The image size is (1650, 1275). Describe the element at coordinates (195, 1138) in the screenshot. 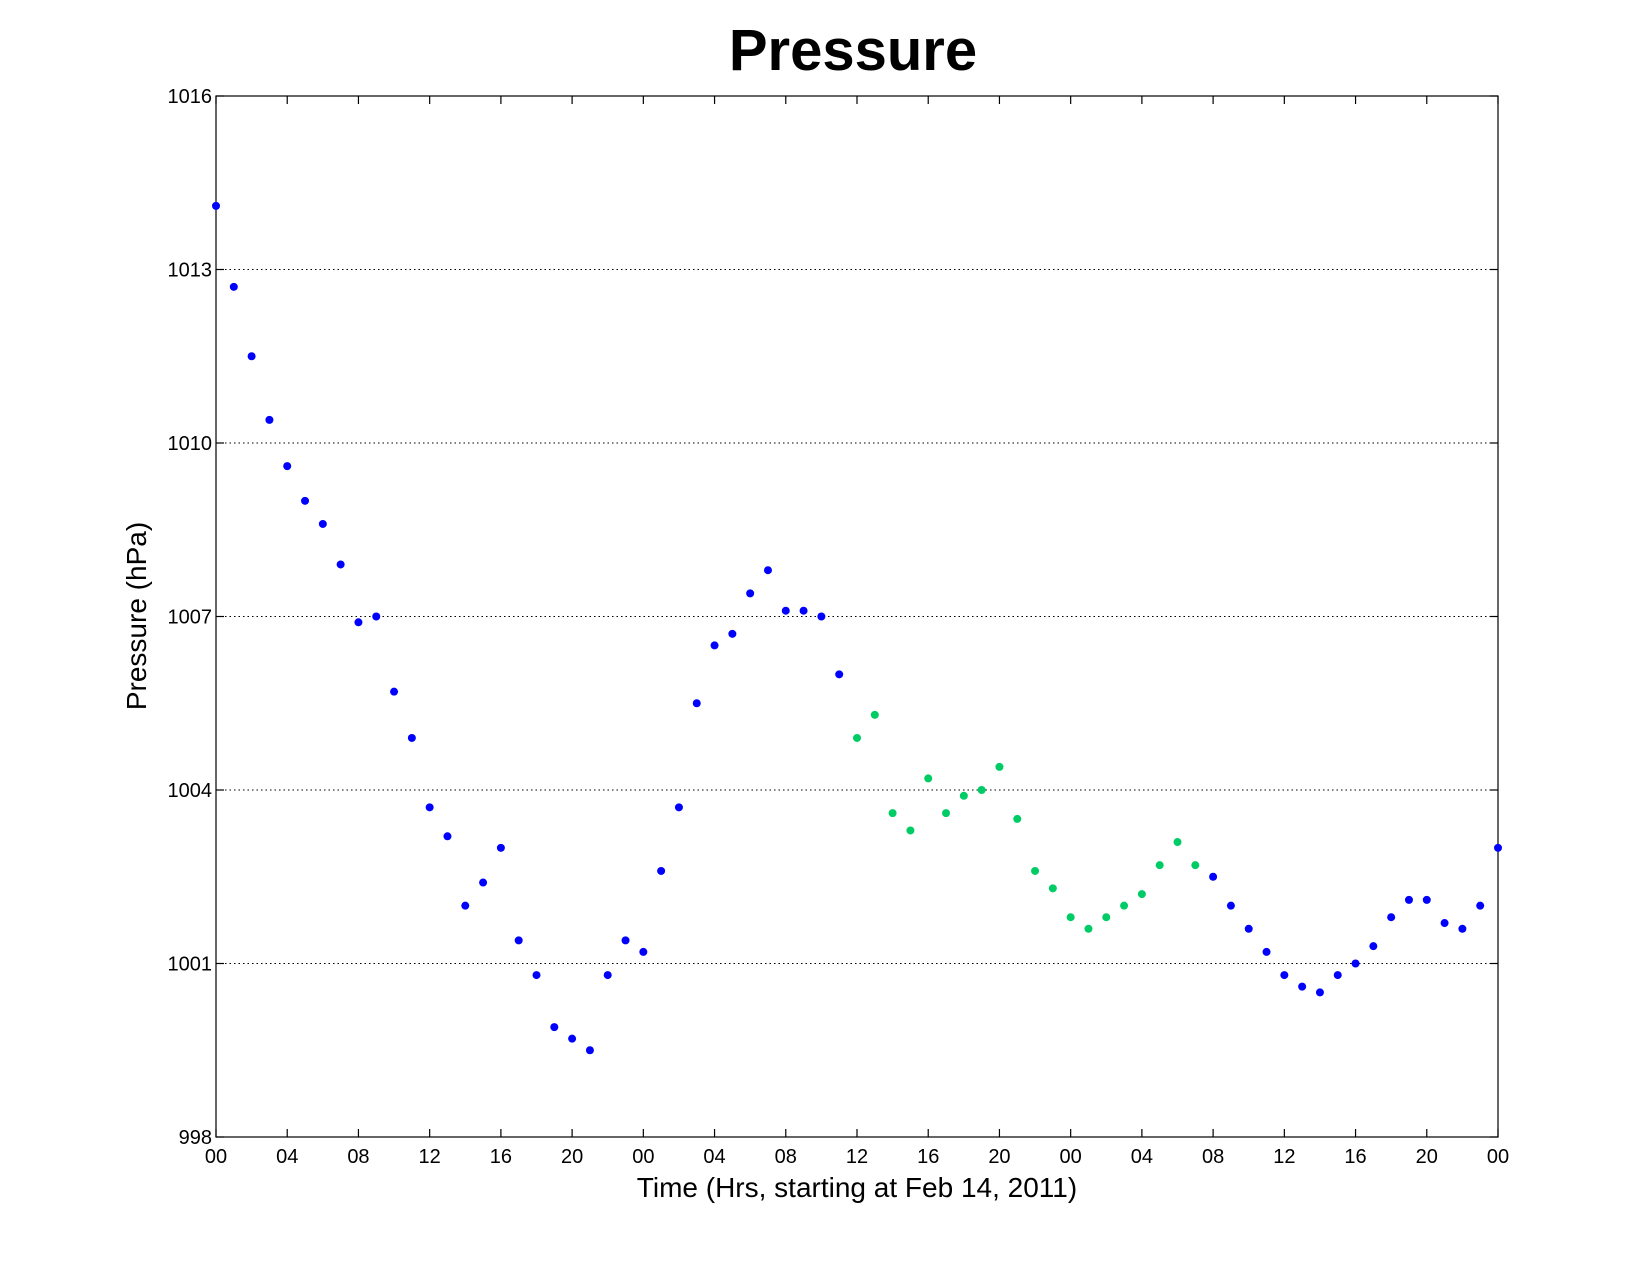

I see `y-tick-label: 998` at that location.